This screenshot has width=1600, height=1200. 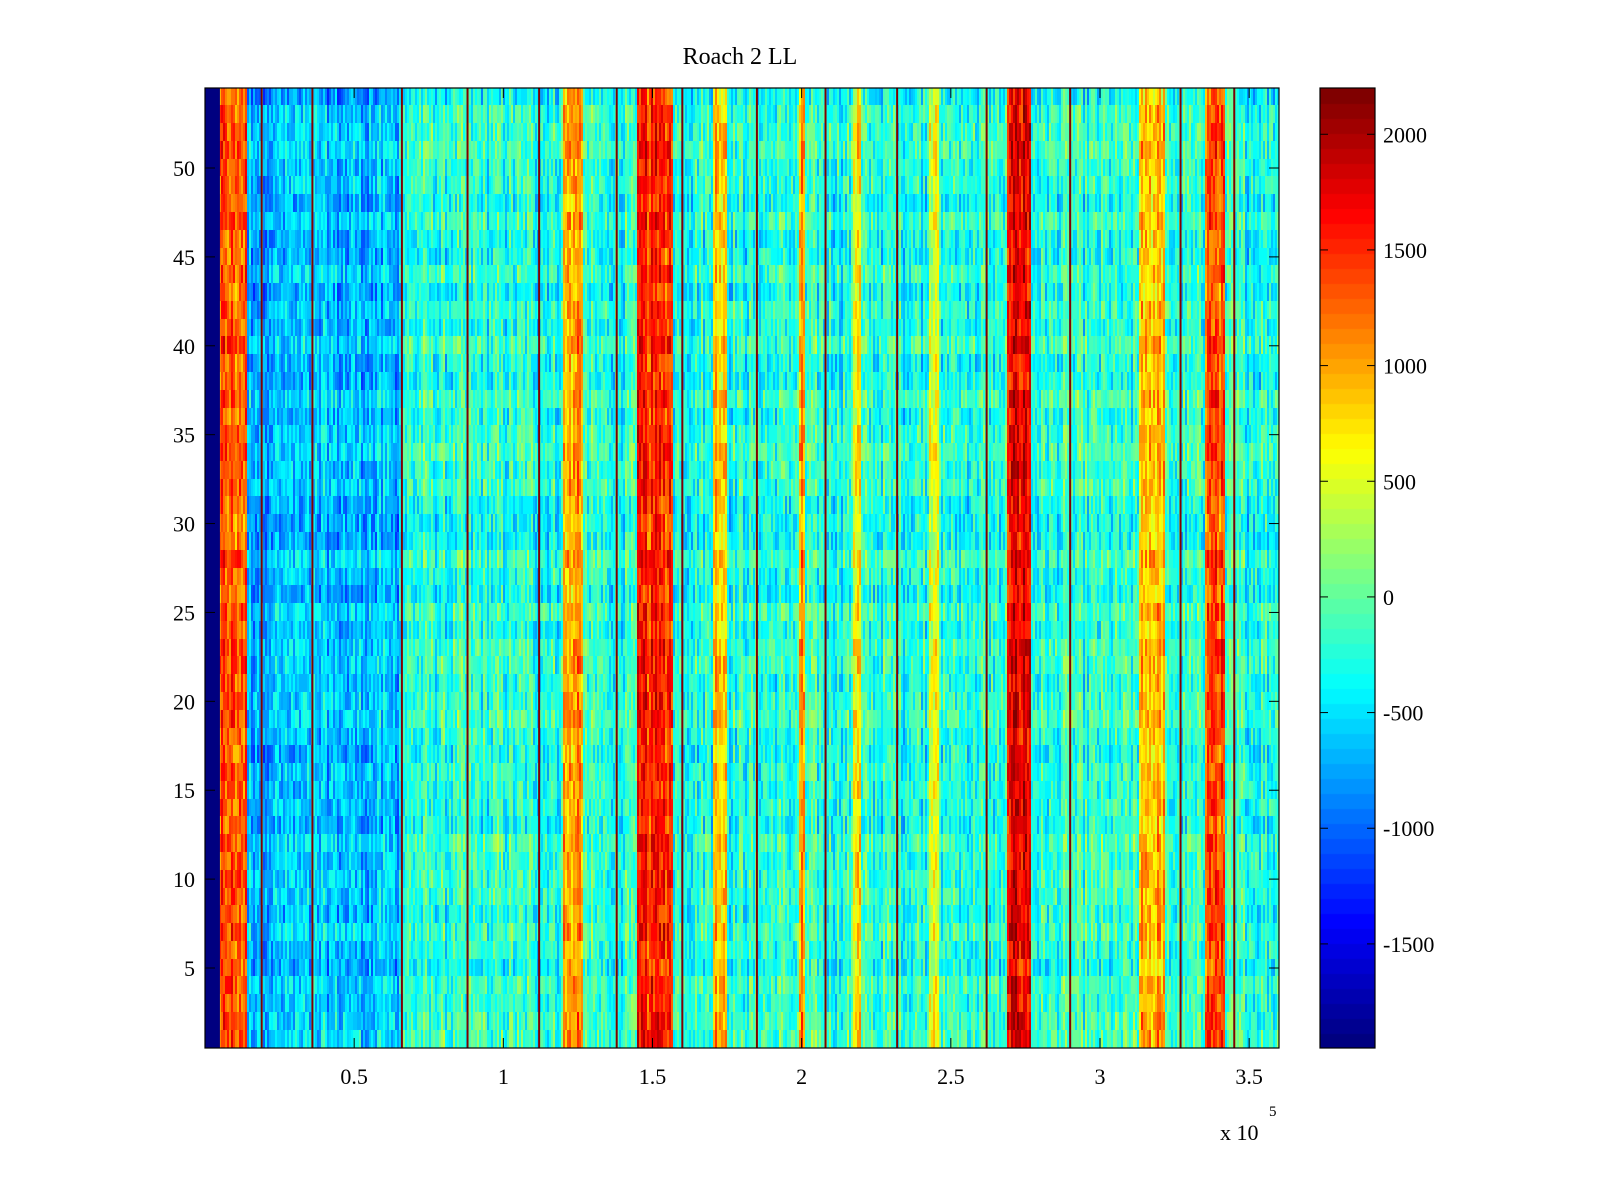 I want to click on y-tick-label: 20, so click(x=184, y=701).